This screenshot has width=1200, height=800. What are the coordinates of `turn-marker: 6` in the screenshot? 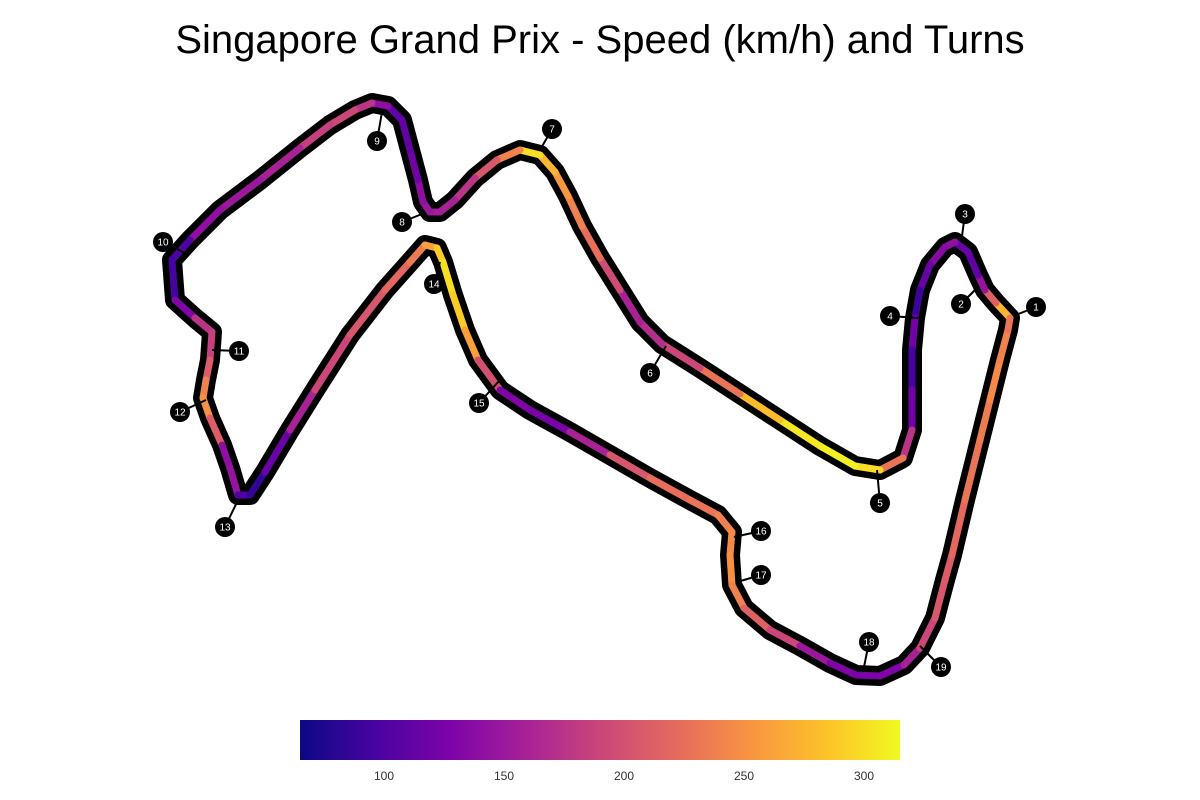 It's located at (653, 364).